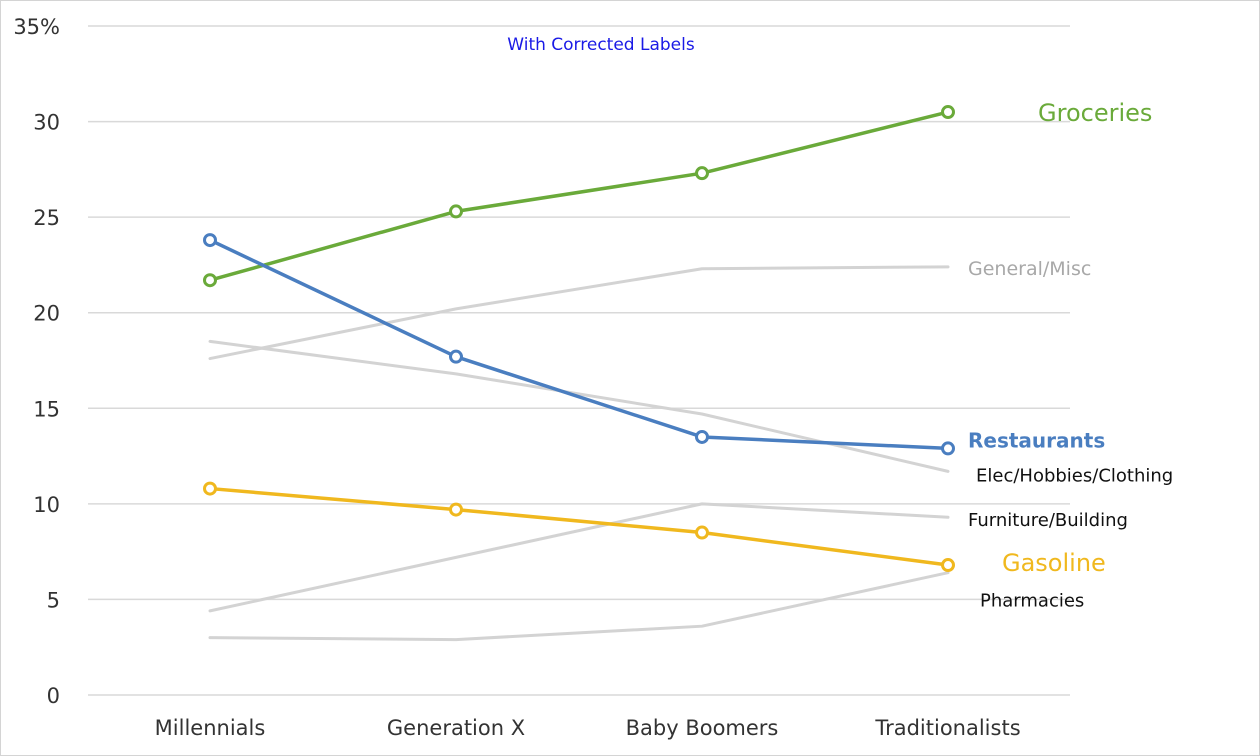  I want to click on y-tick-label: 30, so click(46, 123).